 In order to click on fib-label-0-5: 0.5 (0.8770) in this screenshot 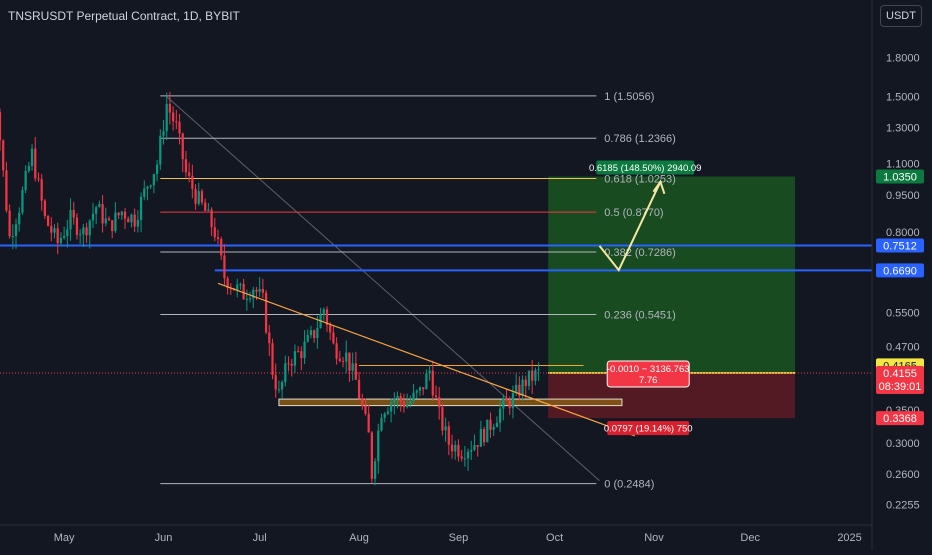, I will do `click(633, 213)`.